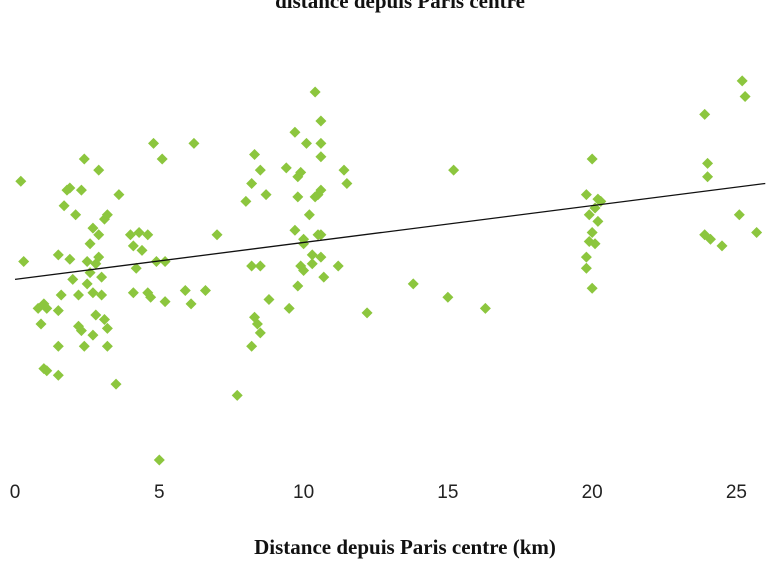  What do you see at coordinates (15, 492) in the screenshot?
I see `x-tick-label: 0` at bounding box center [15, 492].